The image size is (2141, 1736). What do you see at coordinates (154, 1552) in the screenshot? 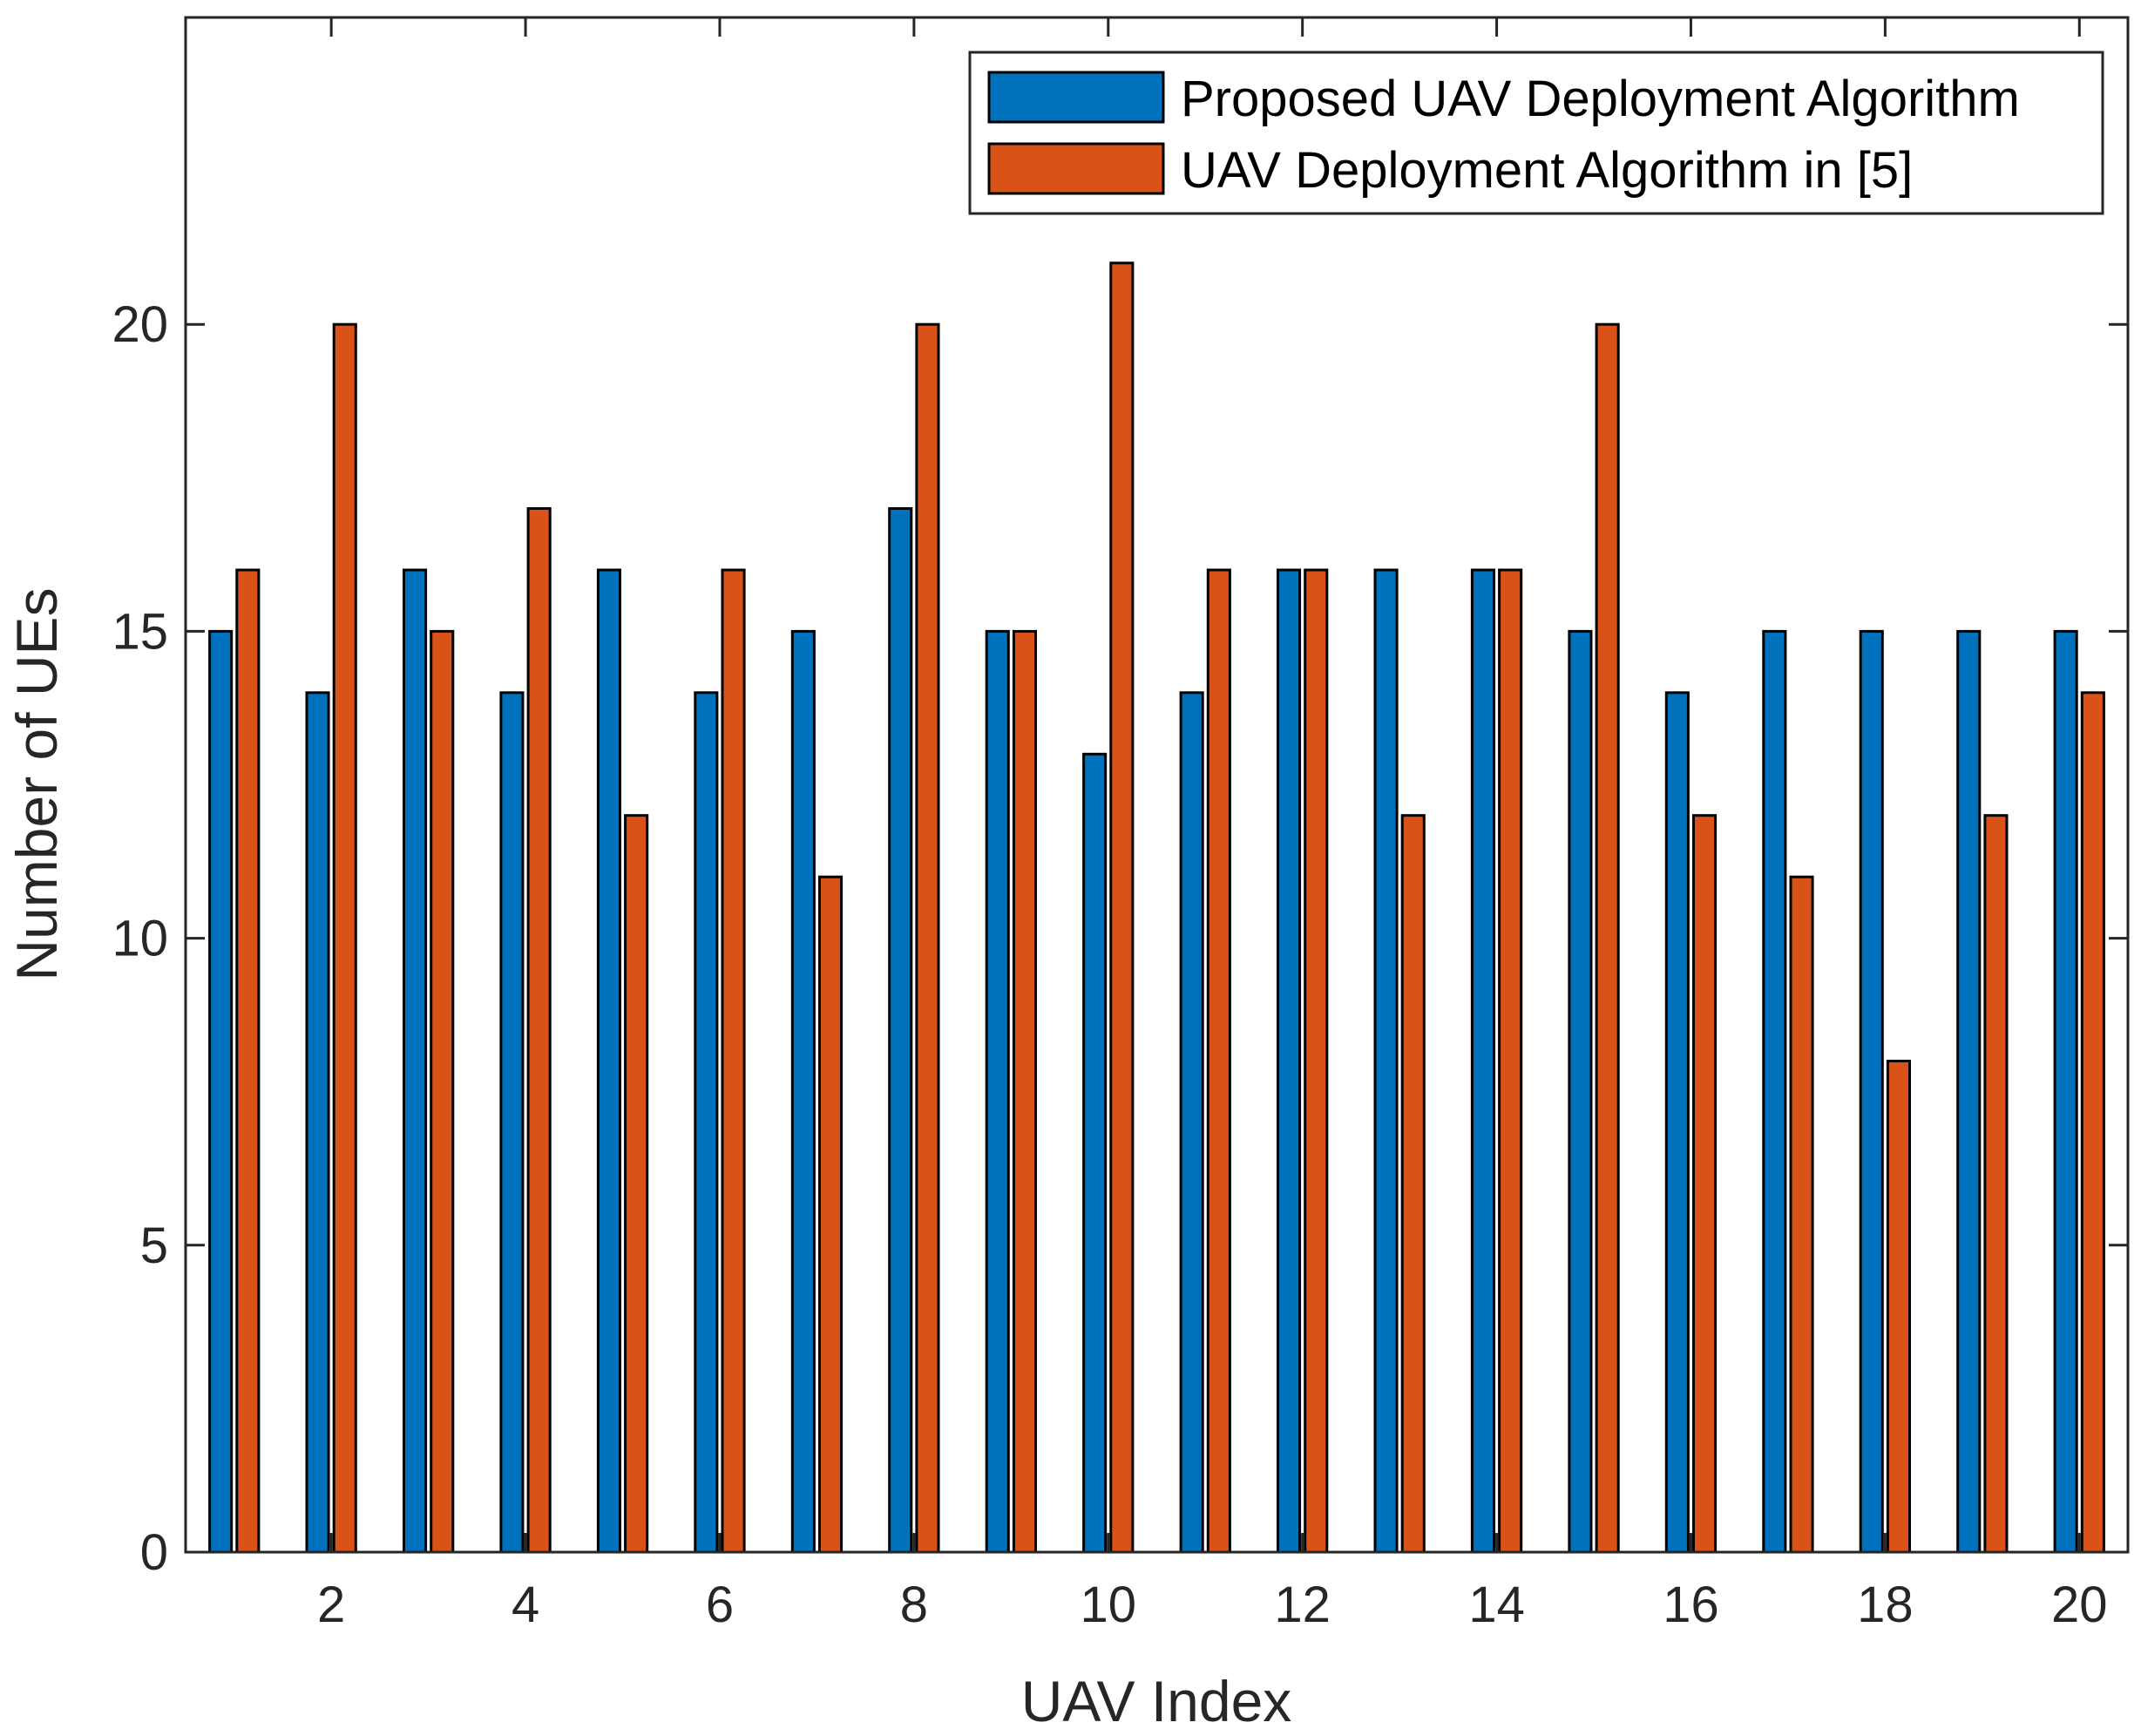
I see `y-tick-label-0: 0` at bounding box center [154, 1552].